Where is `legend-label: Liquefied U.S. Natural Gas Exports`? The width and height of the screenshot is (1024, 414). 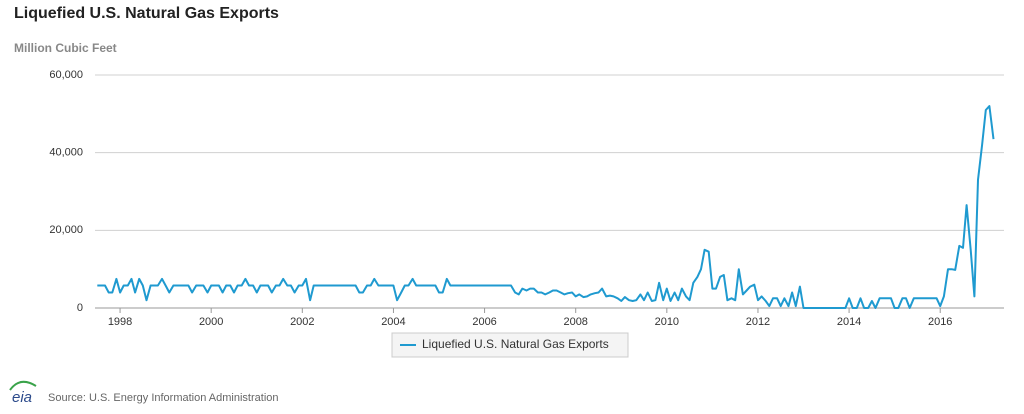
legend-label: Liquefied U.S. Natural Gas Exports is located at coordinates (515, 344).